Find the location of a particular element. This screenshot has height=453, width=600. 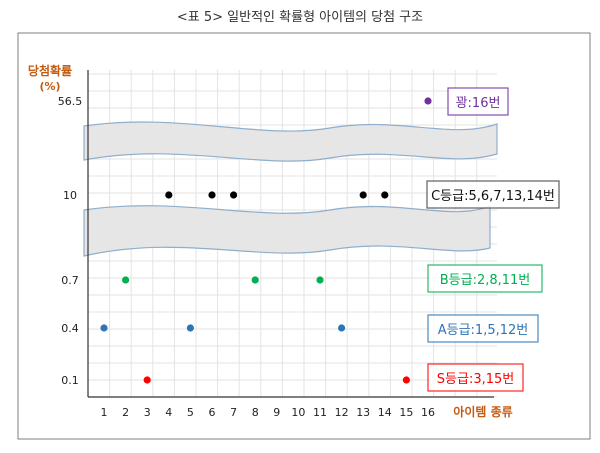

y-tick-label: 0.4 is located at coordinates (70, 328).